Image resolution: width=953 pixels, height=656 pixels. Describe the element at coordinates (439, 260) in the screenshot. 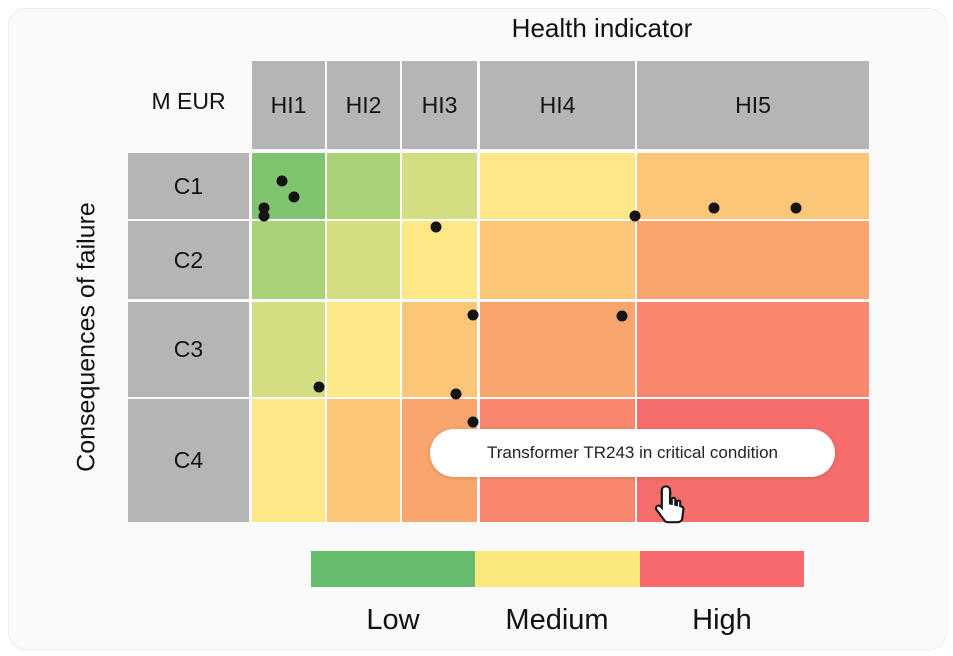

I see `matrix-cell-c2-hi3` at that location.